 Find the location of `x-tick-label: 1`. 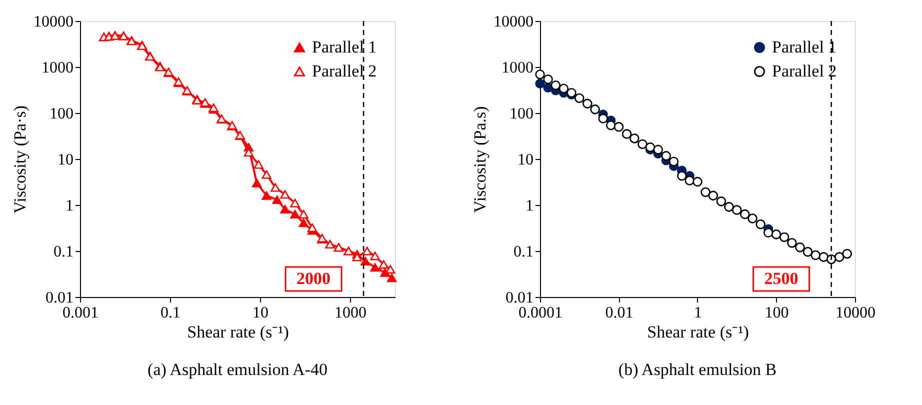

x-tick-label: 1 is located at coordinates (698, 313).